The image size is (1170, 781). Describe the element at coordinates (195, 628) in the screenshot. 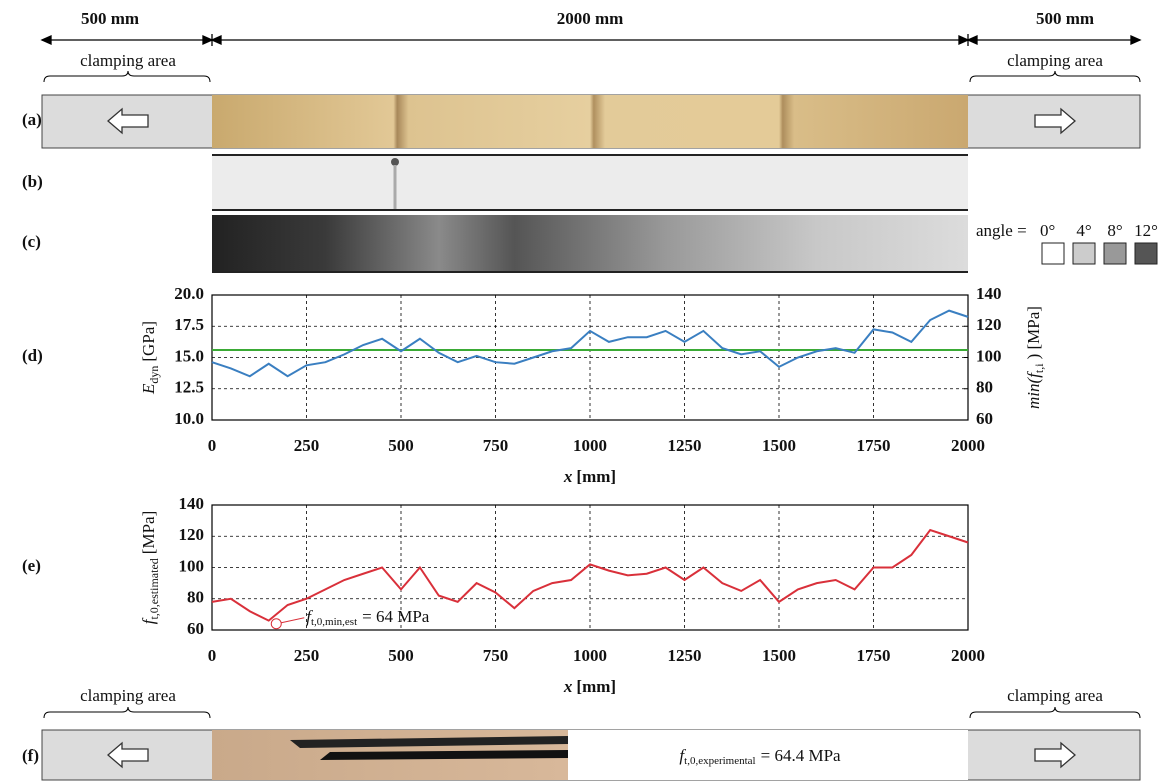

I see `y-tick-label: 60` at that location.